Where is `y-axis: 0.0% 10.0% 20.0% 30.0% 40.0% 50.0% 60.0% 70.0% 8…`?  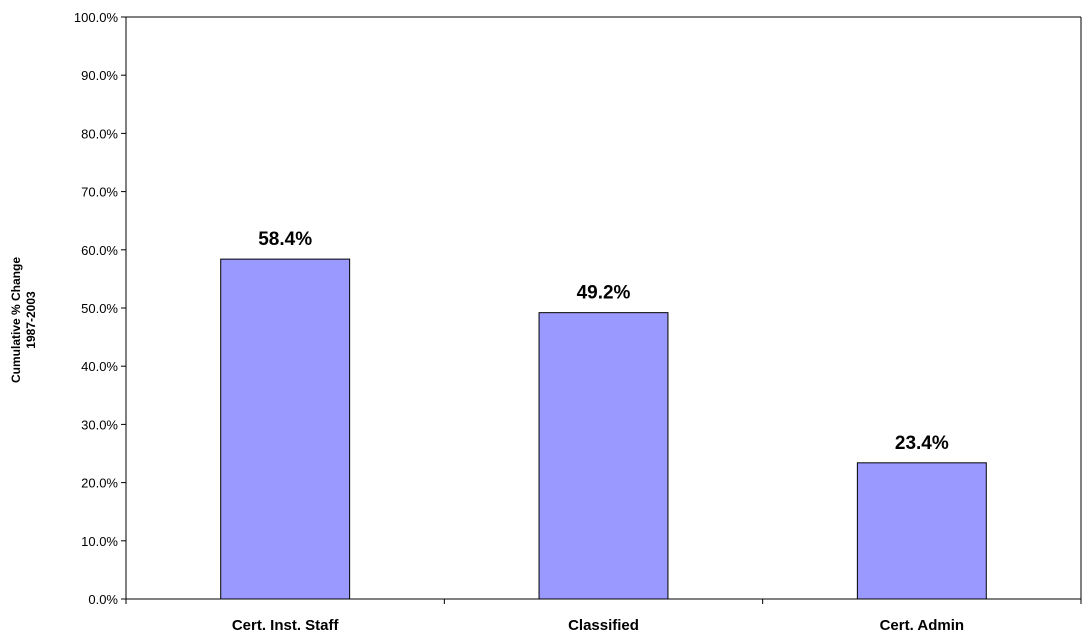 y-axis: 0.0% 10.0% 20.0% 30.0% 40.0% 50.0% 60.0% 70.0% 8… is located at coordinates (100, 308).